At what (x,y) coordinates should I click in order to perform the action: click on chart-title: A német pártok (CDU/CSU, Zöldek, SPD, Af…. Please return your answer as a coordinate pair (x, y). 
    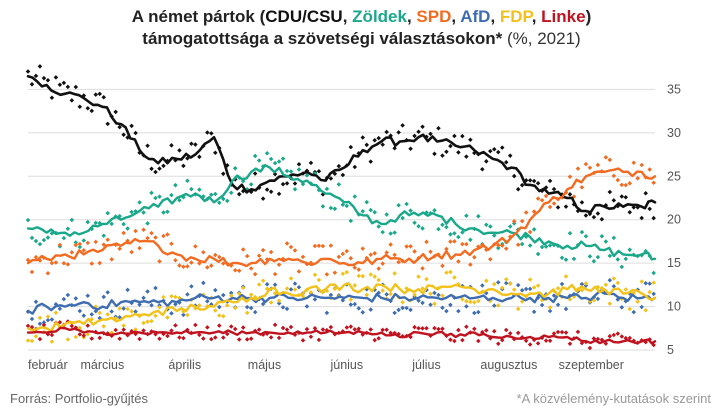
    Looking at the image, I should click on (361, 28).